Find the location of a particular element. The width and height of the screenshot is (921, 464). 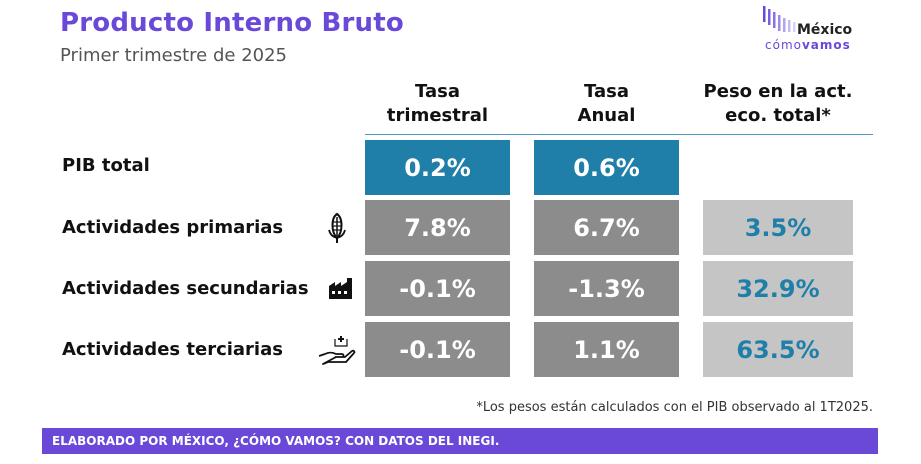

header-divider is located at coordinates (619, 134).